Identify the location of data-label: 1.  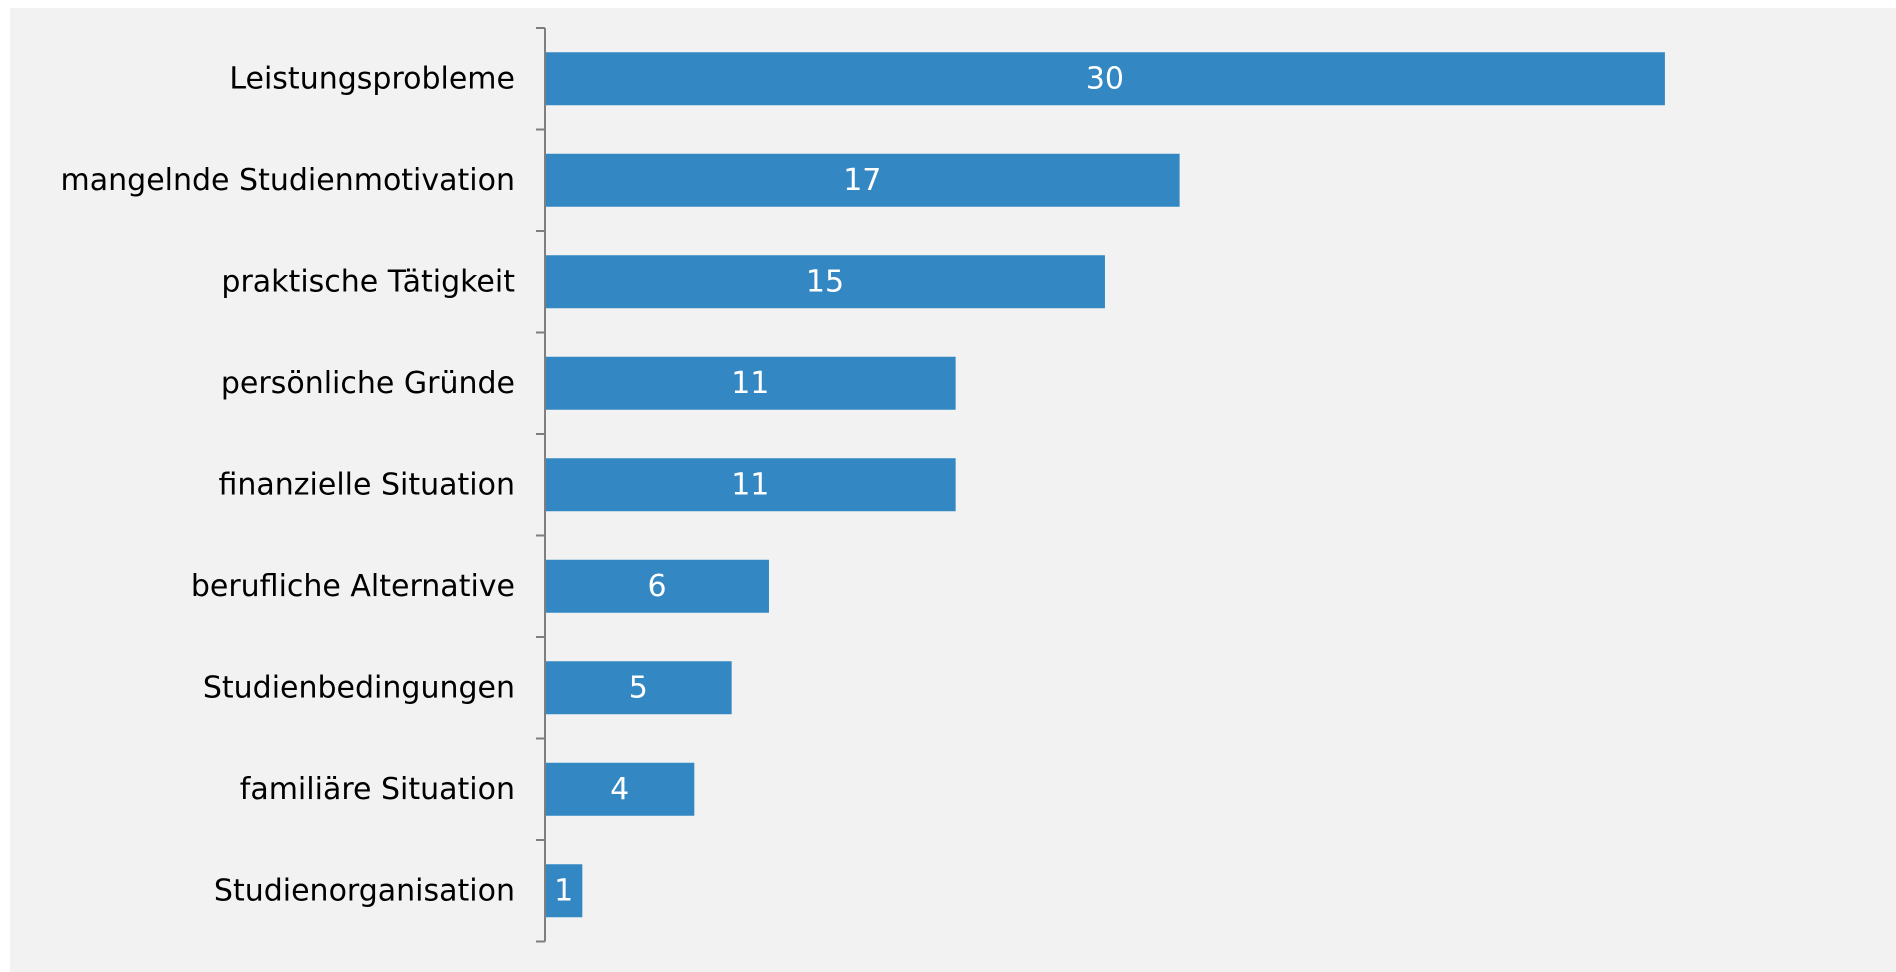
(563, 890).